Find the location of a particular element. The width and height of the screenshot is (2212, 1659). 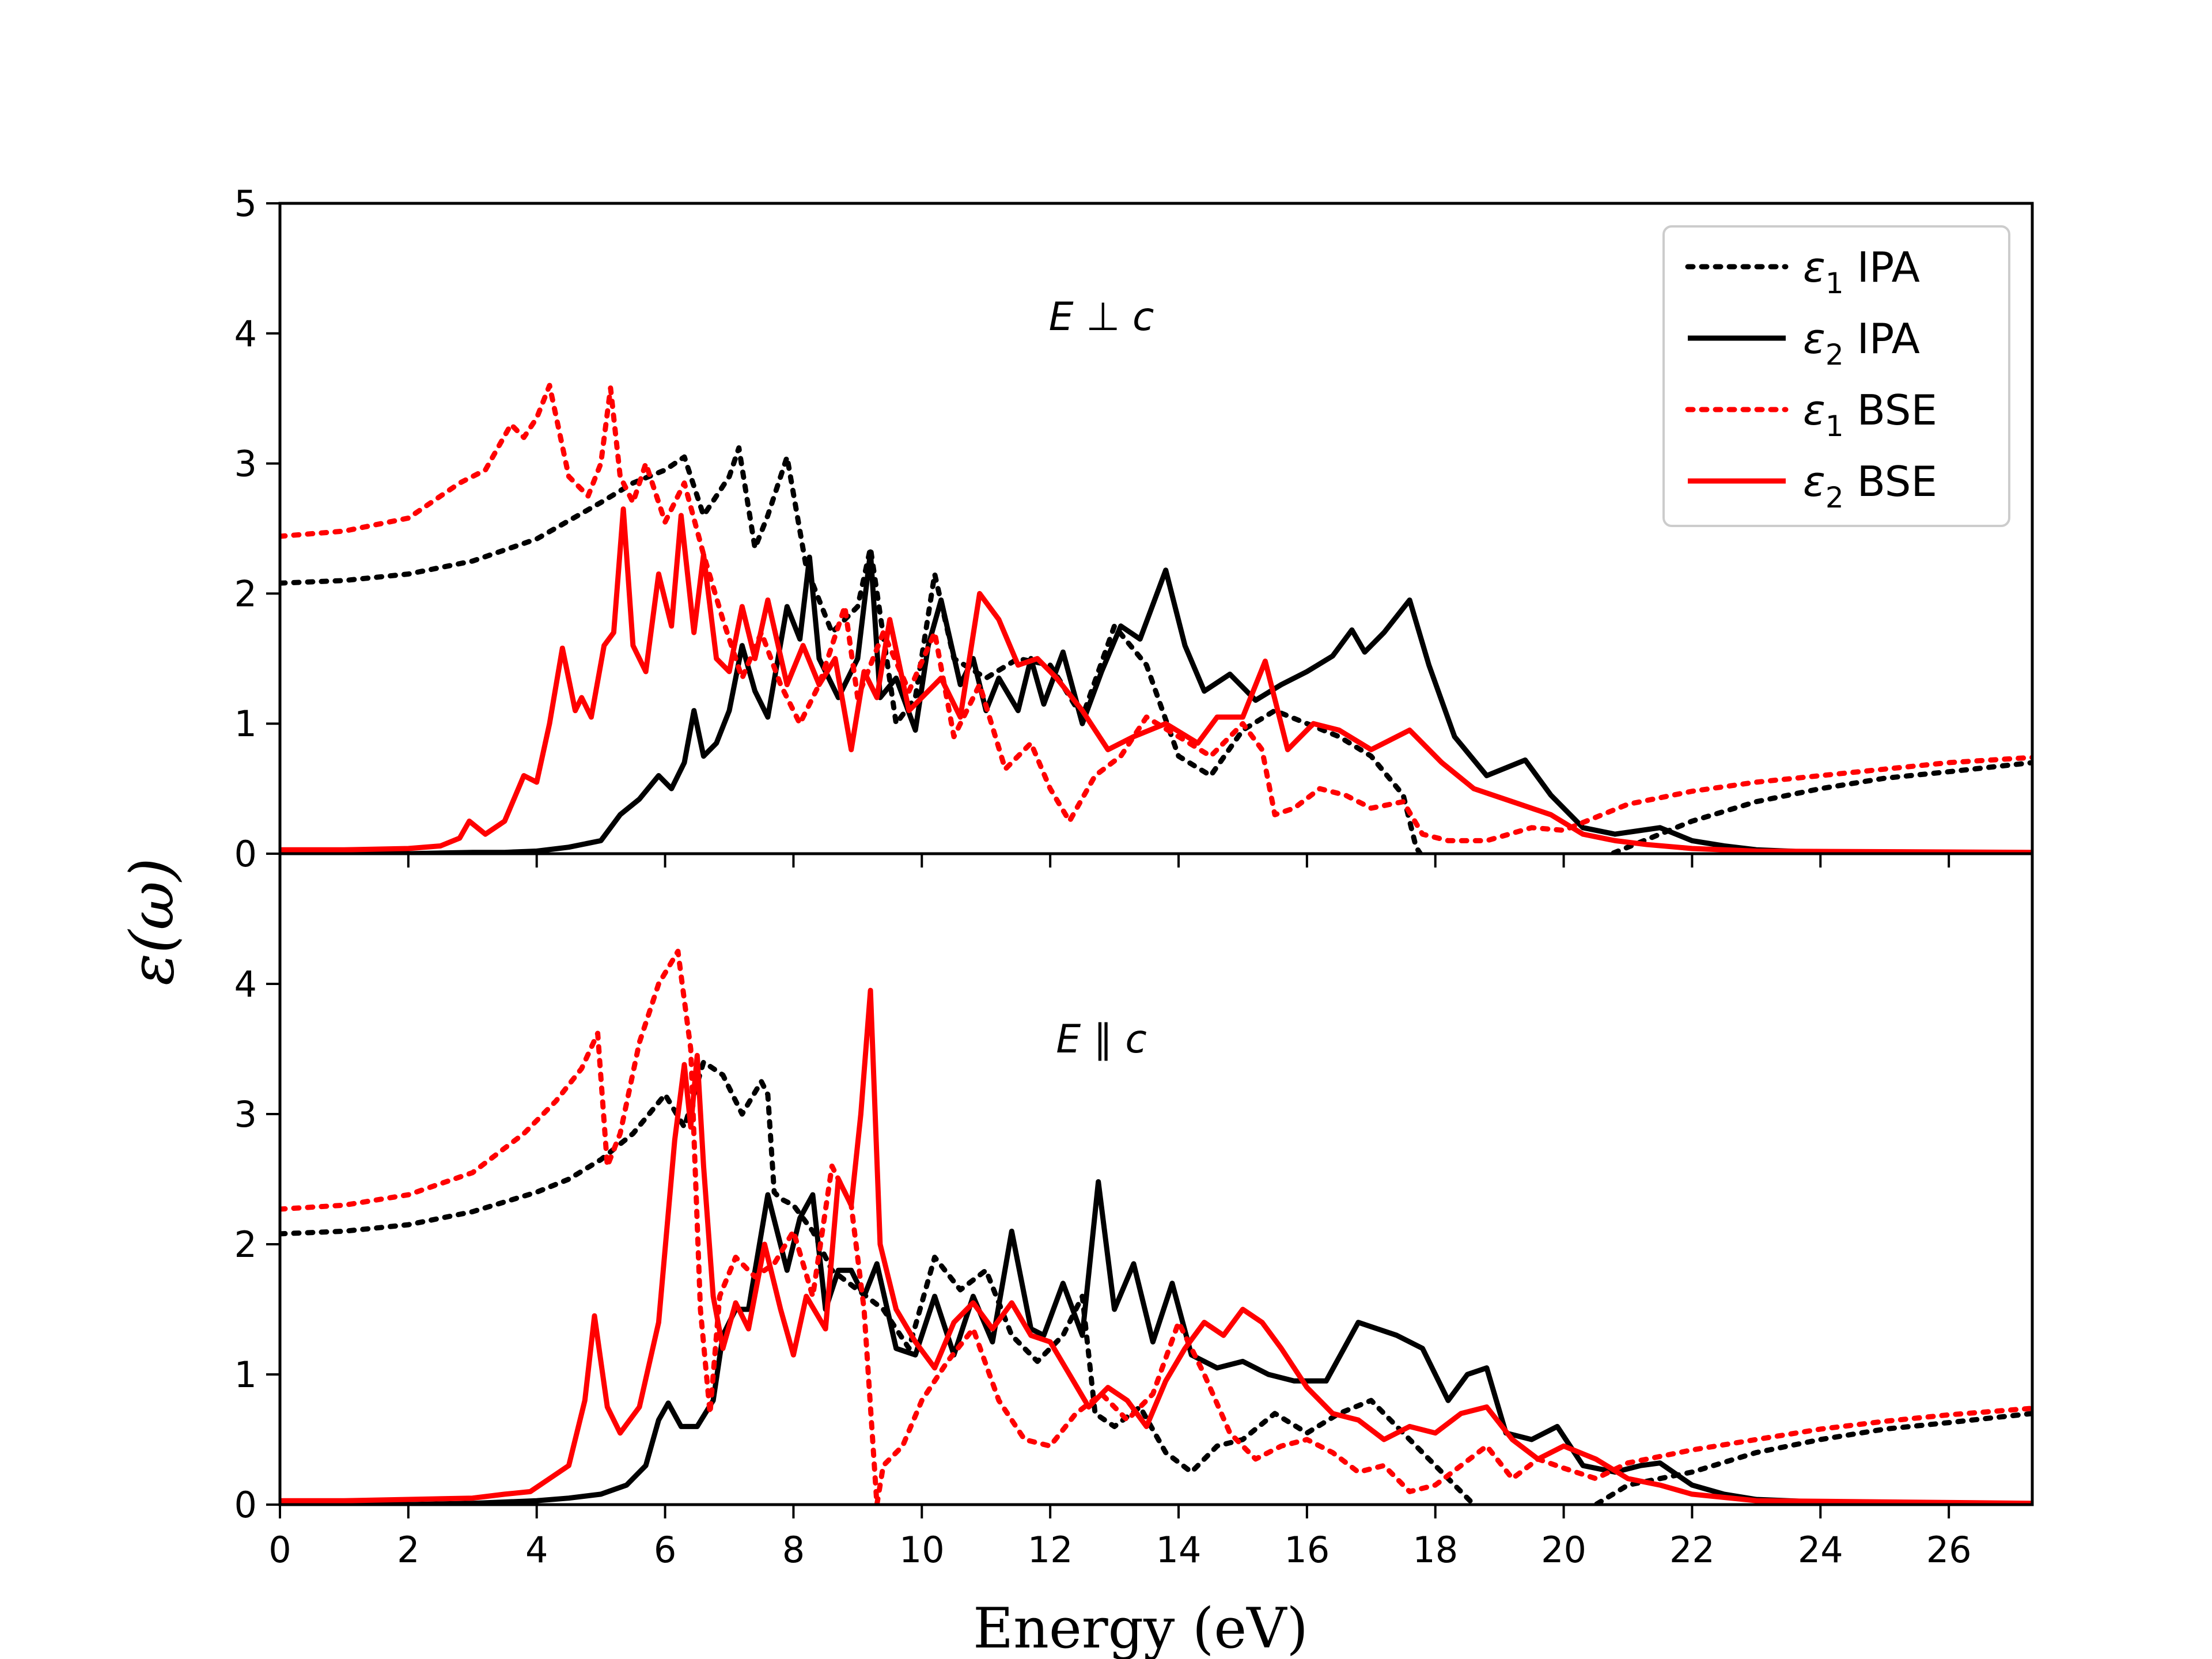

legend-label: ε2 IPA is located at coordinates (1861, 343).